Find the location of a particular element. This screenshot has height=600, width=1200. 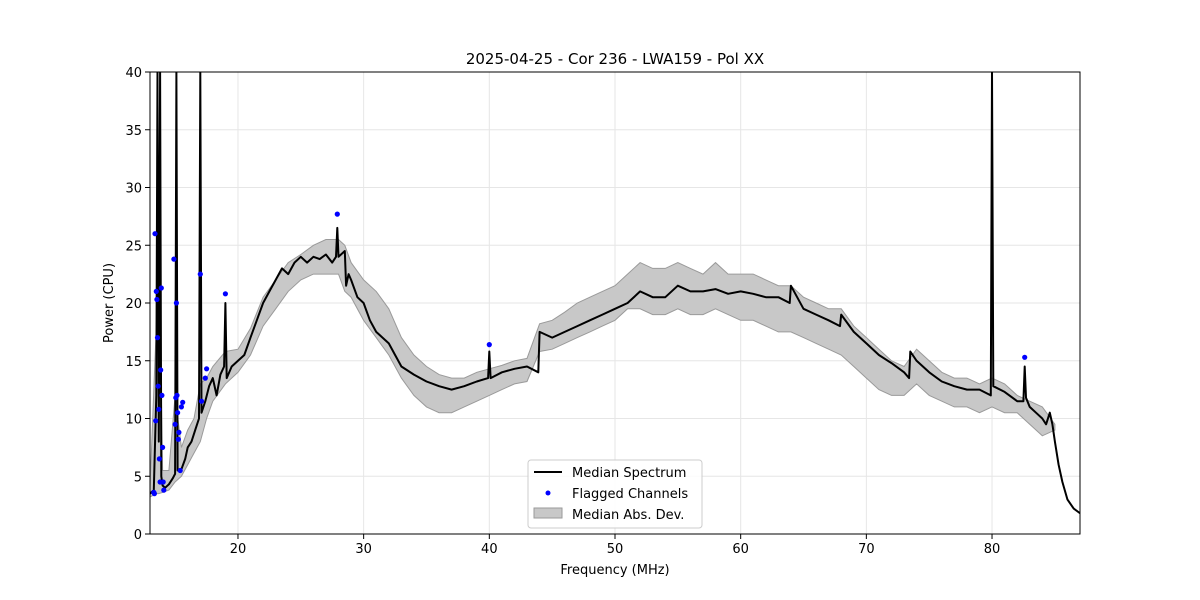

y-tick-label: 20 is located at coordinates (133, 304).